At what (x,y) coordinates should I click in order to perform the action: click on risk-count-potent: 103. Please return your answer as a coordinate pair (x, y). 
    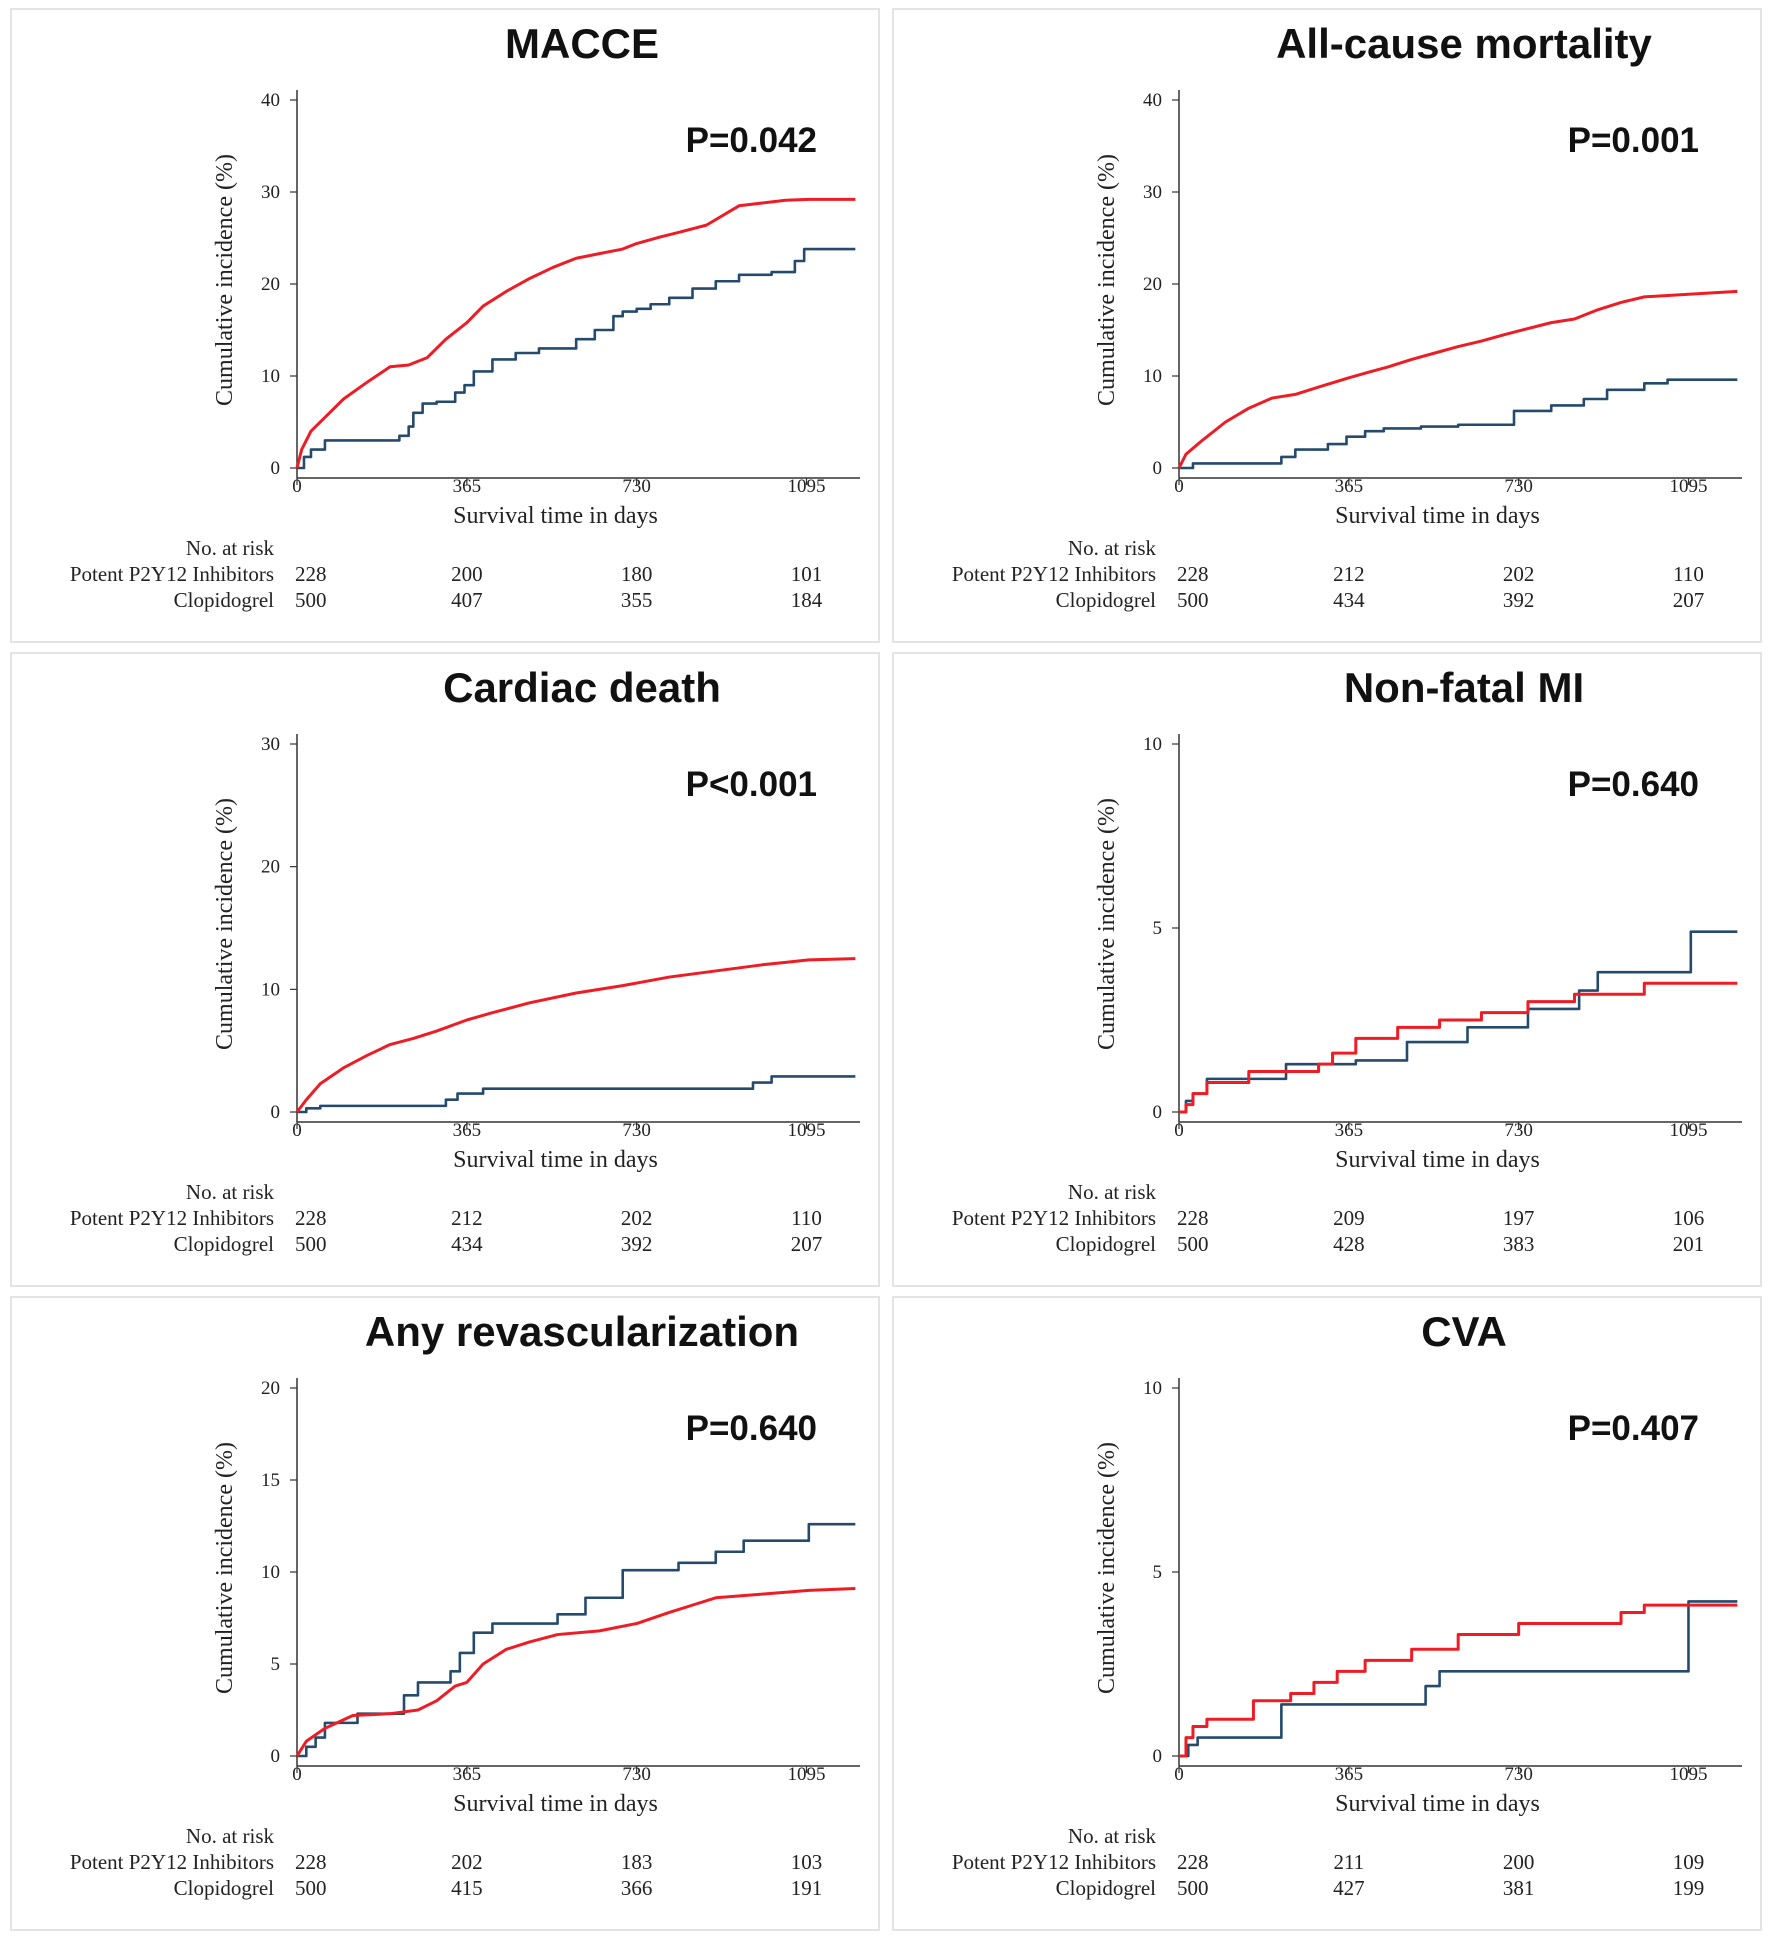
    Looking at the image, I should click on (807, 1862).